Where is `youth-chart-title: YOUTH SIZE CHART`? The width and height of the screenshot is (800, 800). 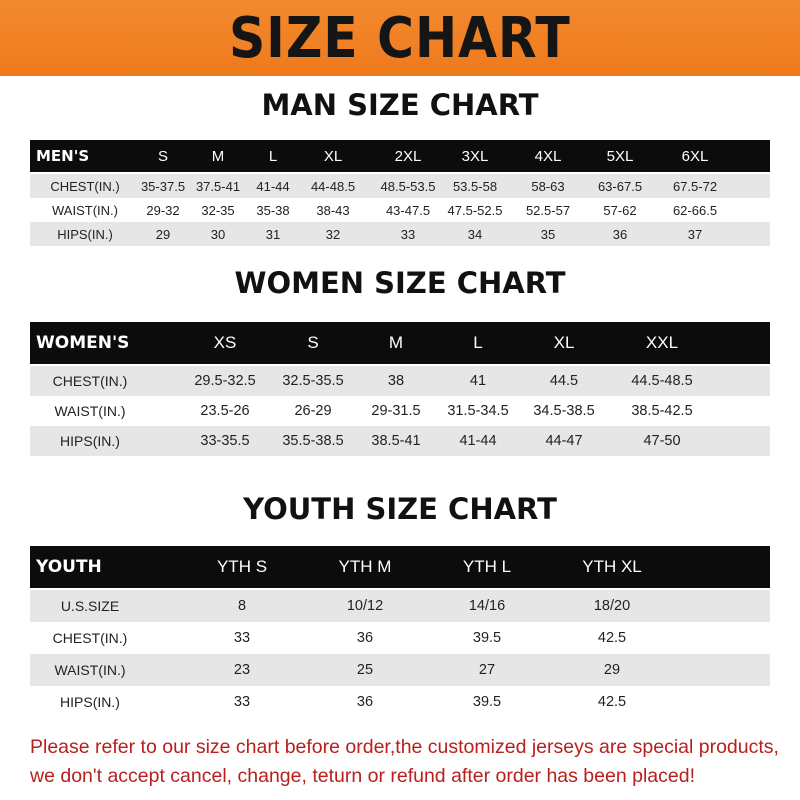 youth-chart-title: YOUTH SIZE CHART is located at coordinates (400, 509).